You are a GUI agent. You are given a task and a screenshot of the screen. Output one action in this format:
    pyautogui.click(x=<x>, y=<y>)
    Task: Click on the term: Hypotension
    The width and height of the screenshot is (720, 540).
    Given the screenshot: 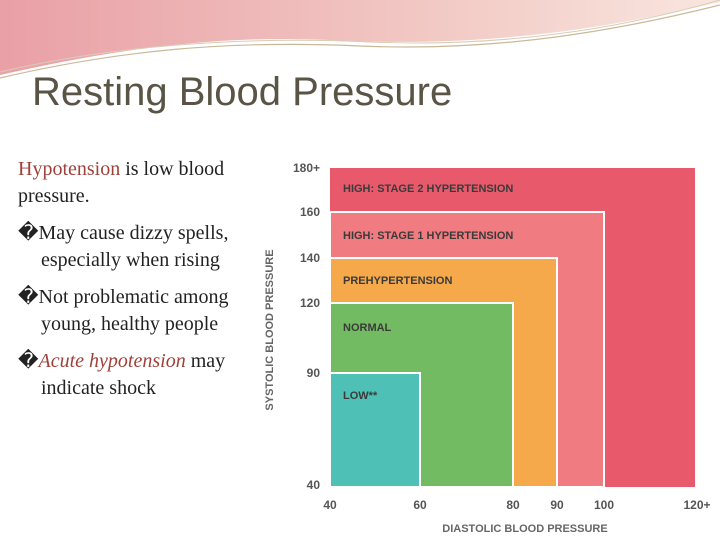 What is the action you would take?
    pyautogui.click(x=69, y=169)
    